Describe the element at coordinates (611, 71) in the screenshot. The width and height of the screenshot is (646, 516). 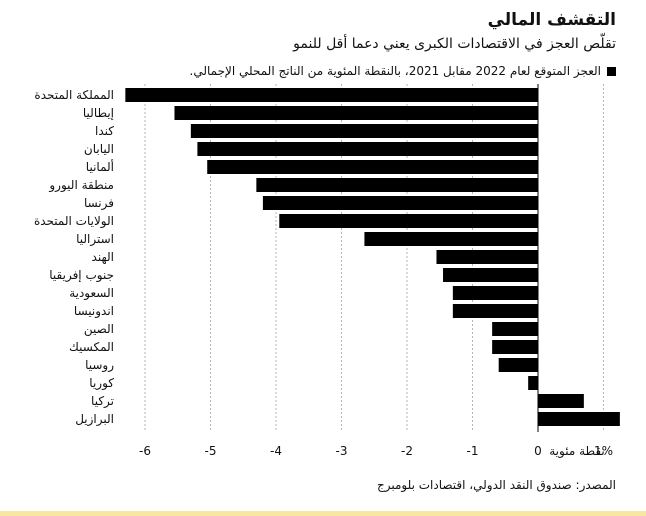
I see `legend-swatch` at that location.